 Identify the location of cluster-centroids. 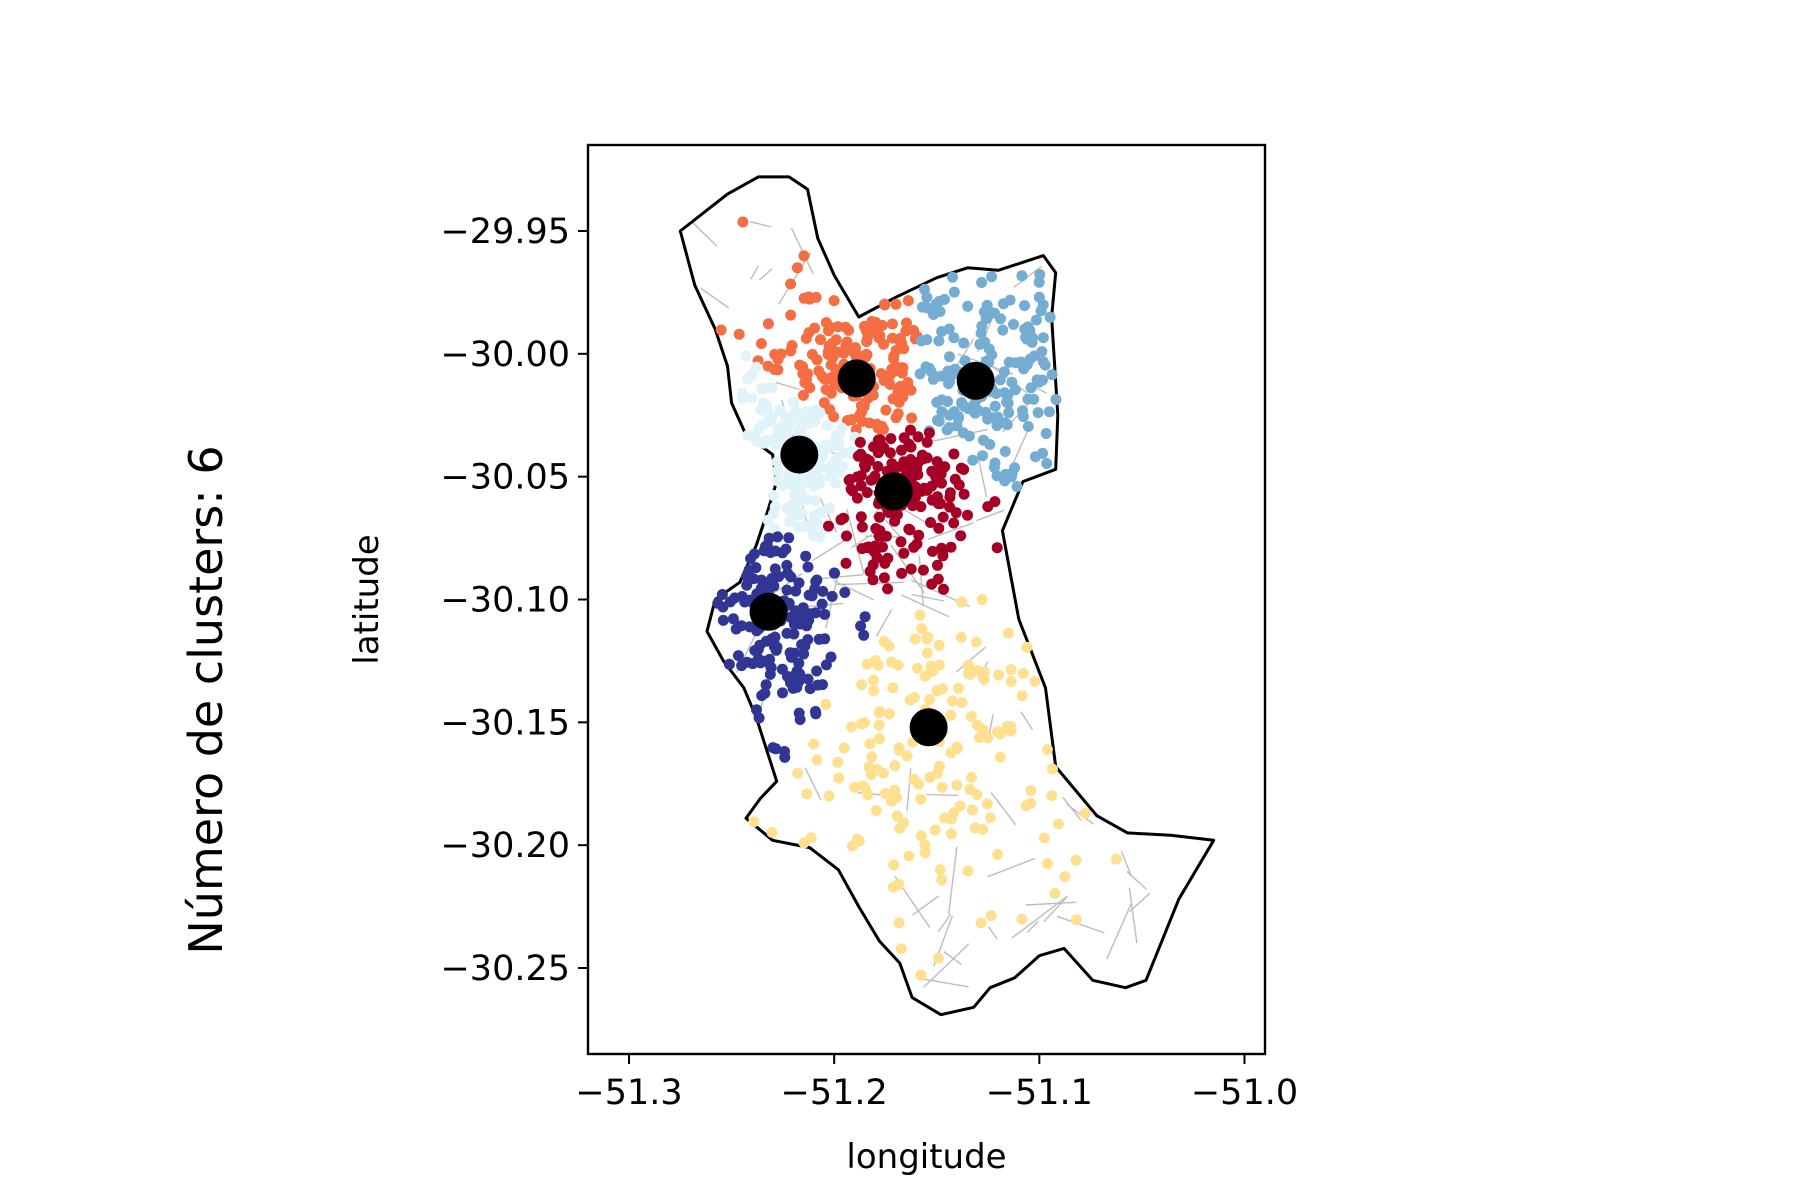
(872, 553).